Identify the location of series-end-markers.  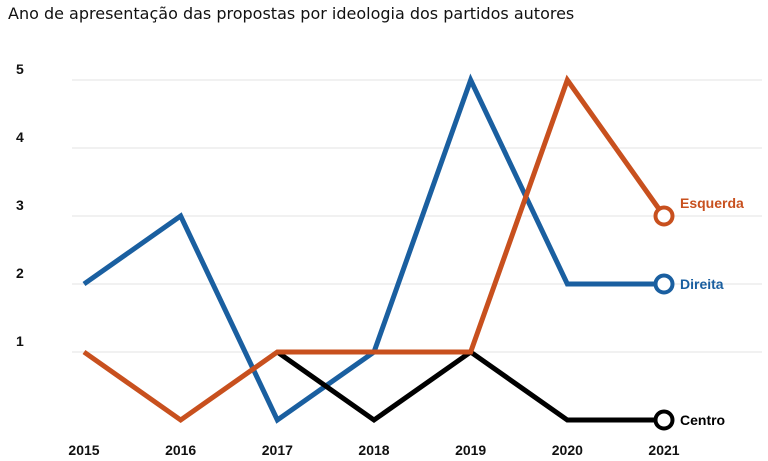
(664, 318).